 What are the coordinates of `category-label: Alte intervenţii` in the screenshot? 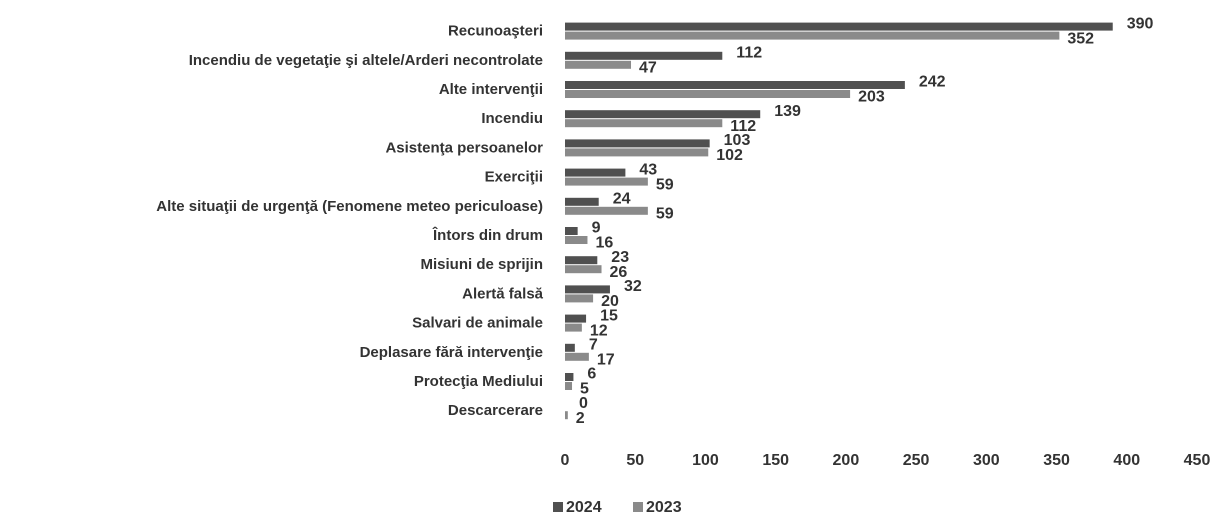 It's located at (491, 89).